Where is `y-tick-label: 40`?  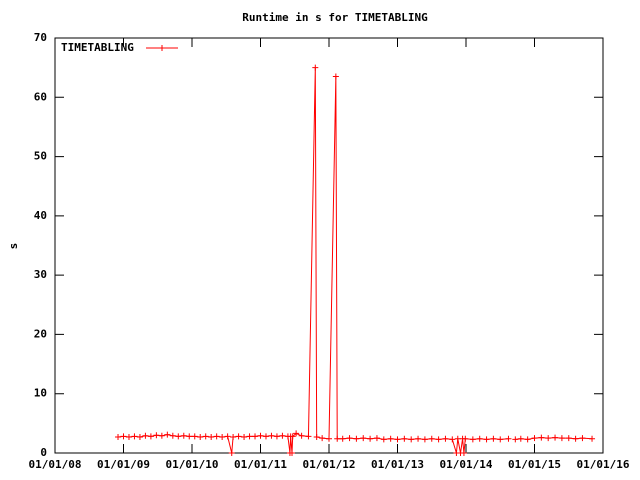 y-tick-label: 40 is located at coordinates (40, 215).